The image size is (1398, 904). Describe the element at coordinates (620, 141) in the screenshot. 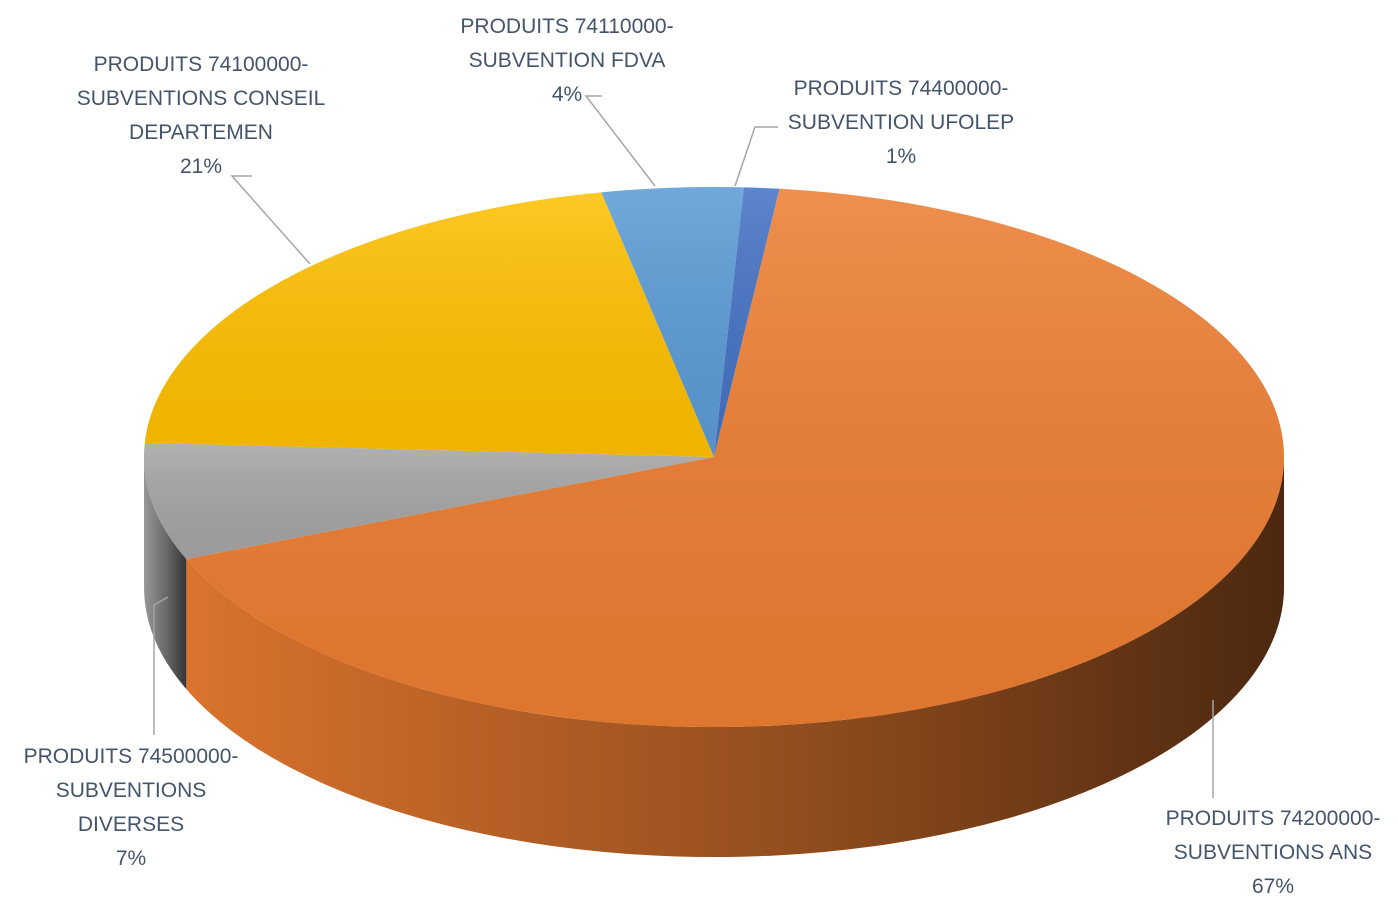

I see `leader-line-fdva` at that location.